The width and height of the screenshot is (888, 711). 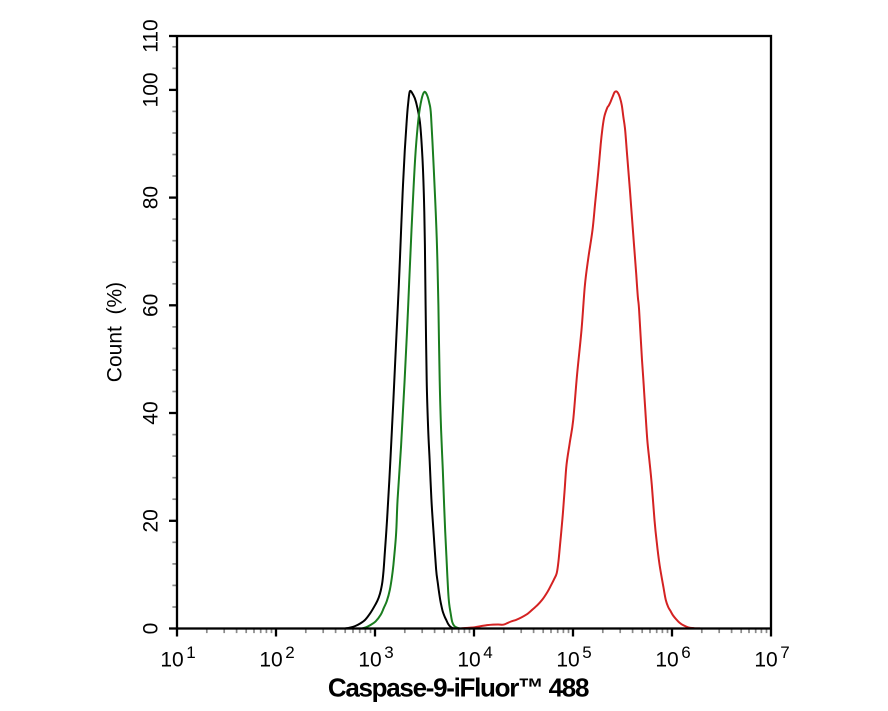 I want to click on svg-text: Caspase-9-iFluor™ 488, so click(x=458, y=688).